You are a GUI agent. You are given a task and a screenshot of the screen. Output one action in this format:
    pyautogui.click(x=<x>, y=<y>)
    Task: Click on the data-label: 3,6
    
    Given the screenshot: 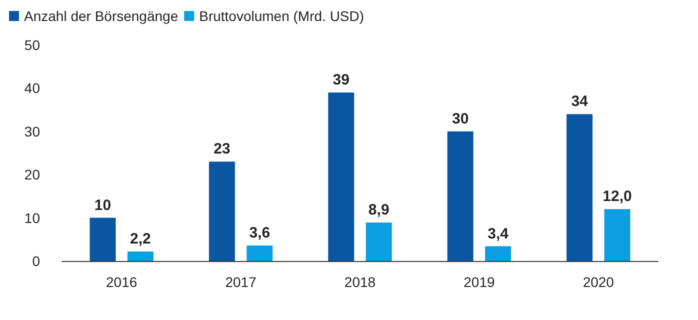 What is the action you would take?
    pyautogui.click(x=259, y=233)
    